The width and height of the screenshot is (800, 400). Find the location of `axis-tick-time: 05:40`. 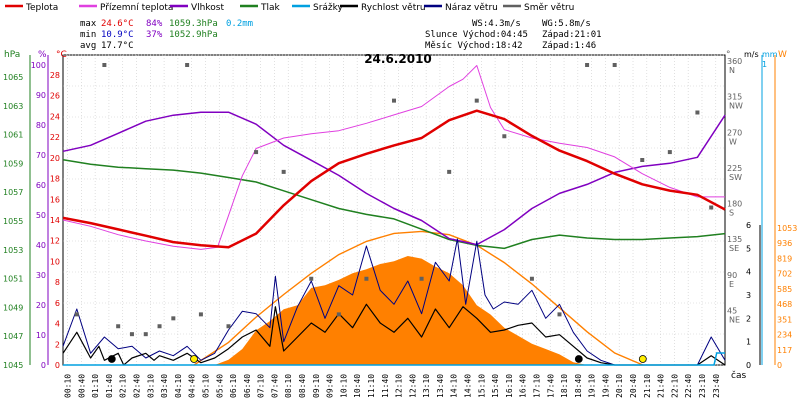

axis-tick-time: 05:40 is located at coordinates (219, 386).